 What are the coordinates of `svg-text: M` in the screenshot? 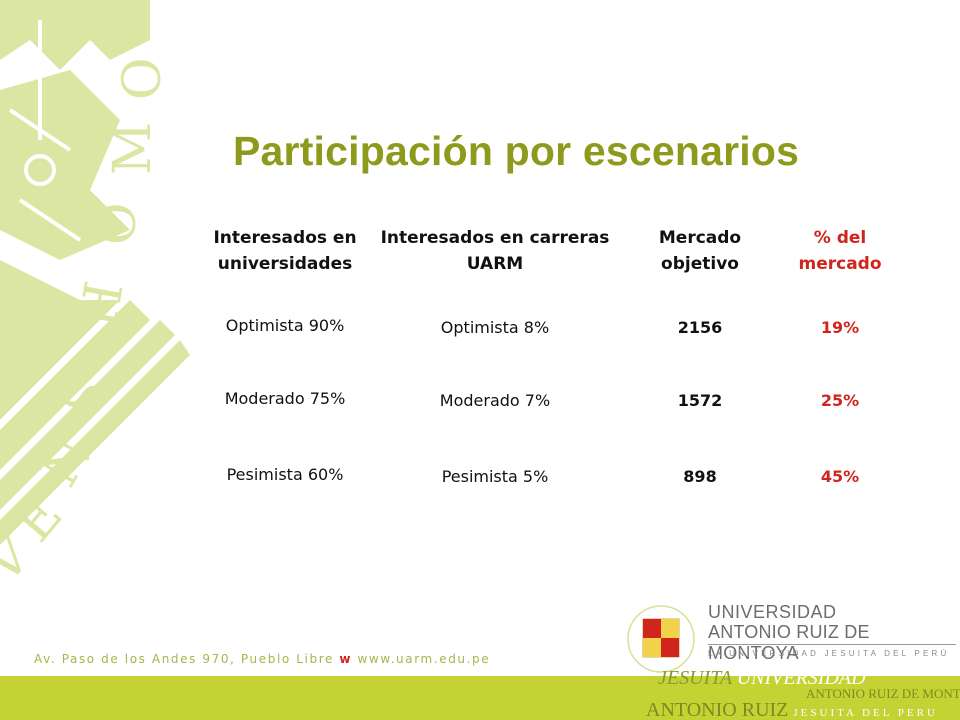 It's located at (133, 148).